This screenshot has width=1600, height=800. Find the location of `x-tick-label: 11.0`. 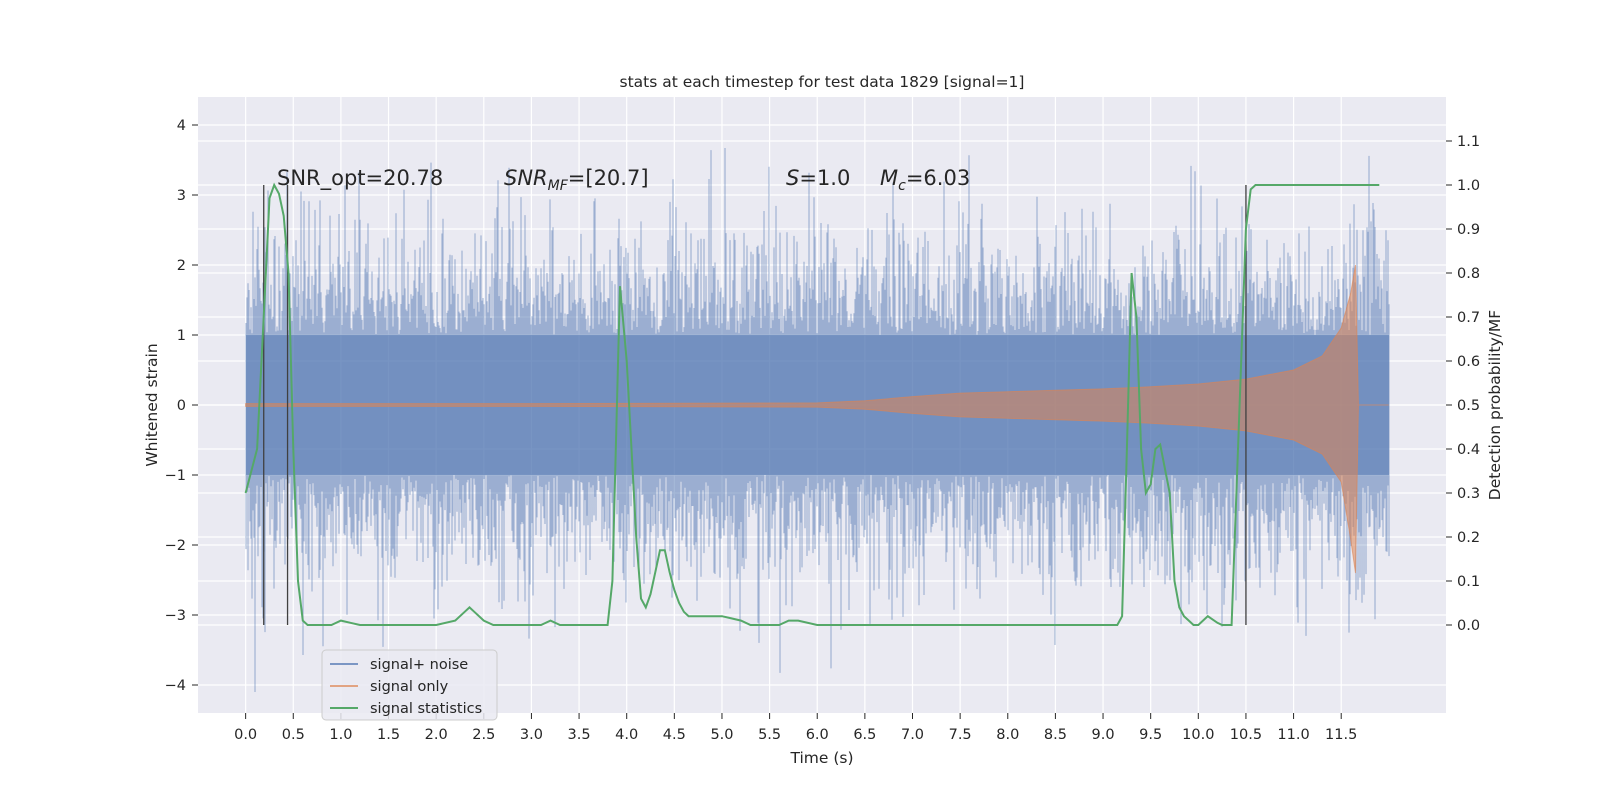

x-tick-label: 11.0 is located at coordinates (1293, 735).